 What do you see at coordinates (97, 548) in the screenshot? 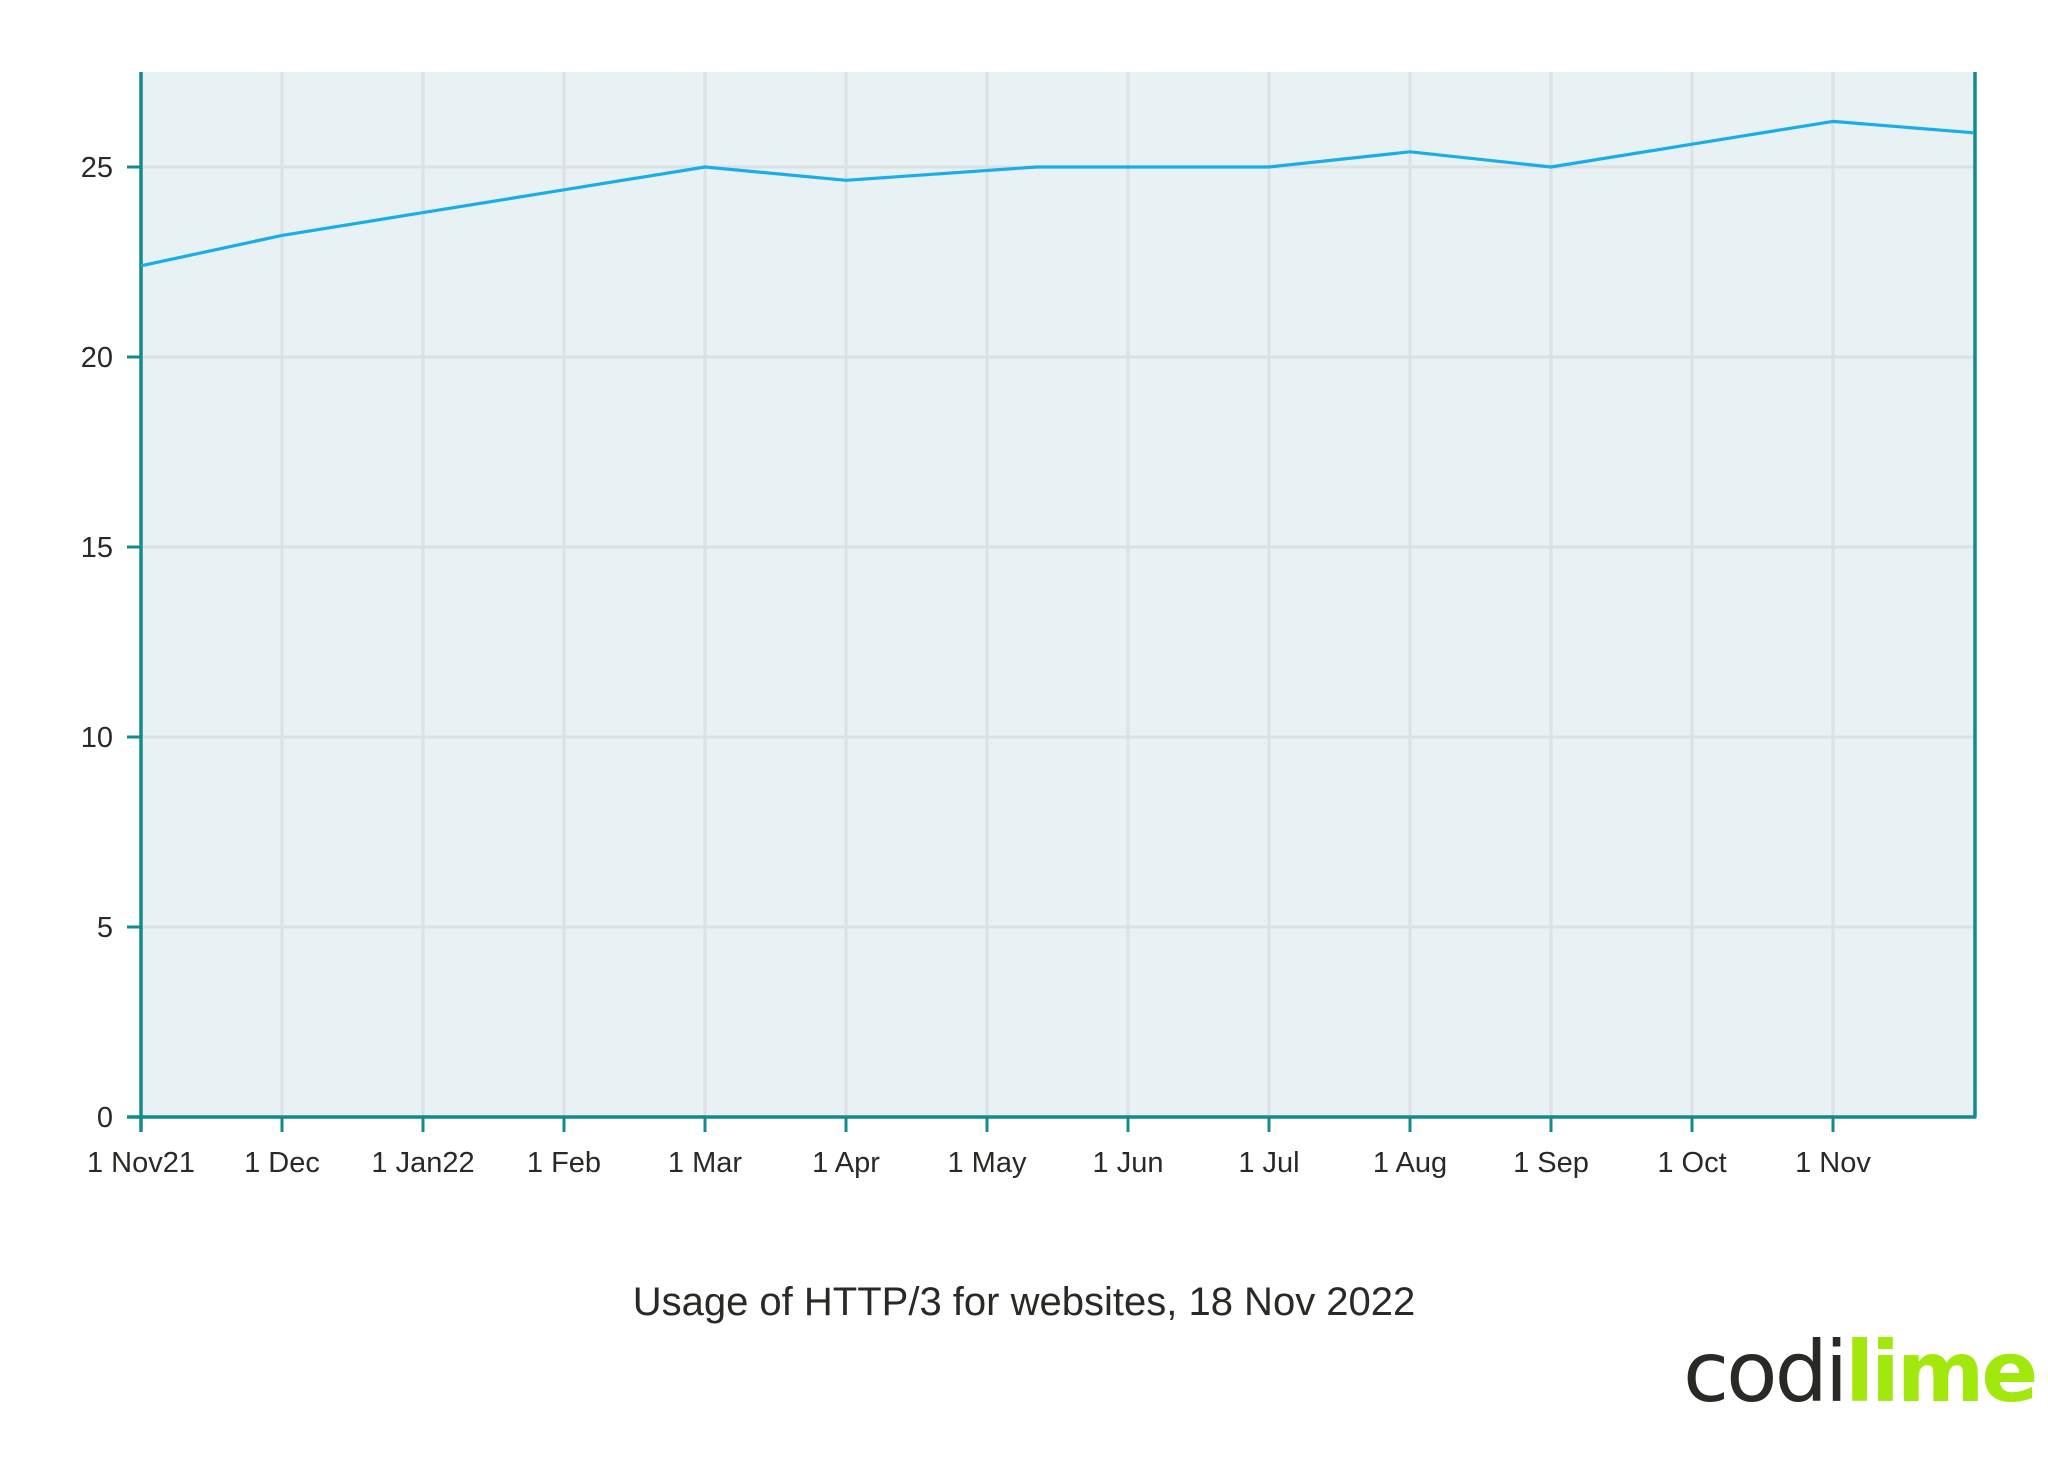
I see `y-tick-label: 15` at bounding box center [97, 548].